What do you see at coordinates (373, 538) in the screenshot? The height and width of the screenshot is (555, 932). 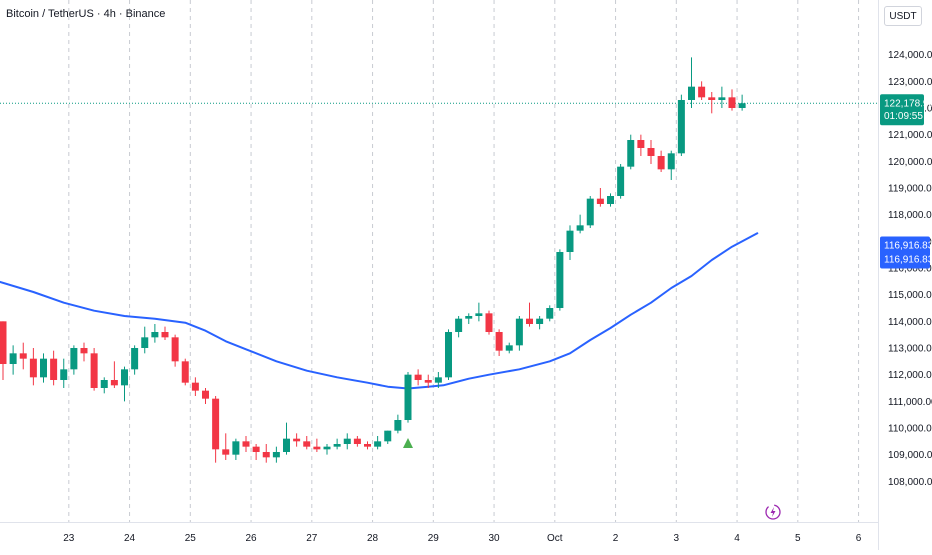 I see `x-tick-label: 28` at bounding box center [373, 538].